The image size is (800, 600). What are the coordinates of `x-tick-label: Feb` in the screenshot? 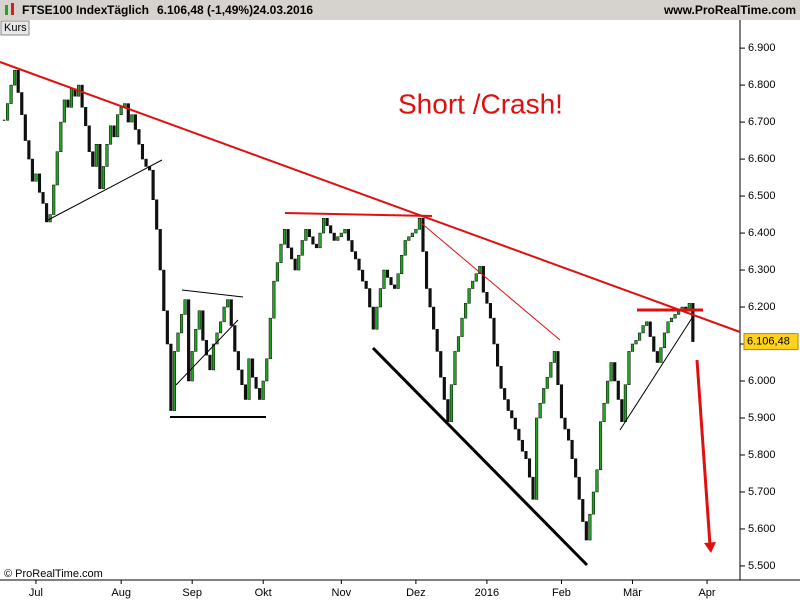 It's located at (561, 593).